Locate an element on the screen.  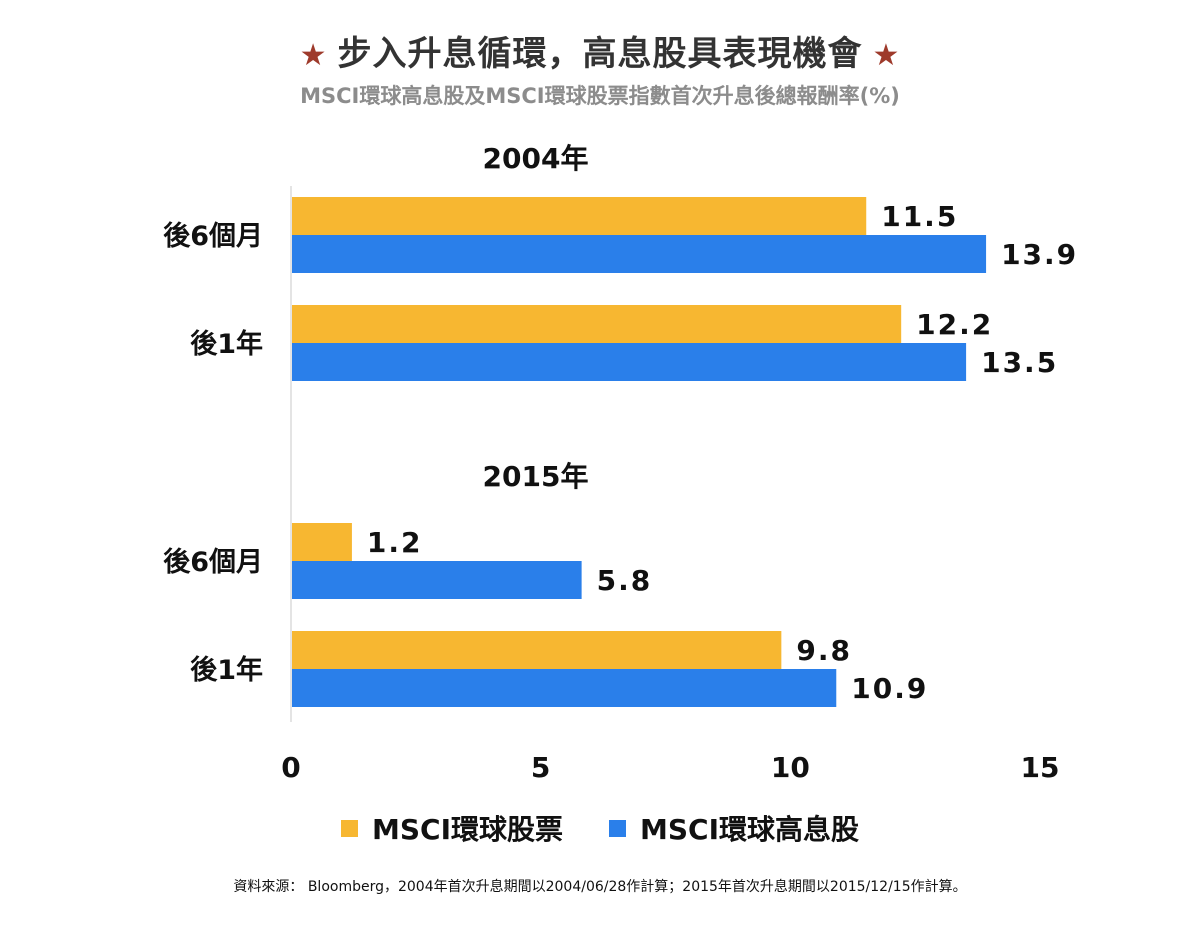
legend: MSCI環球股票 MSCI環球高息股 is located at coordinates (600, 828).